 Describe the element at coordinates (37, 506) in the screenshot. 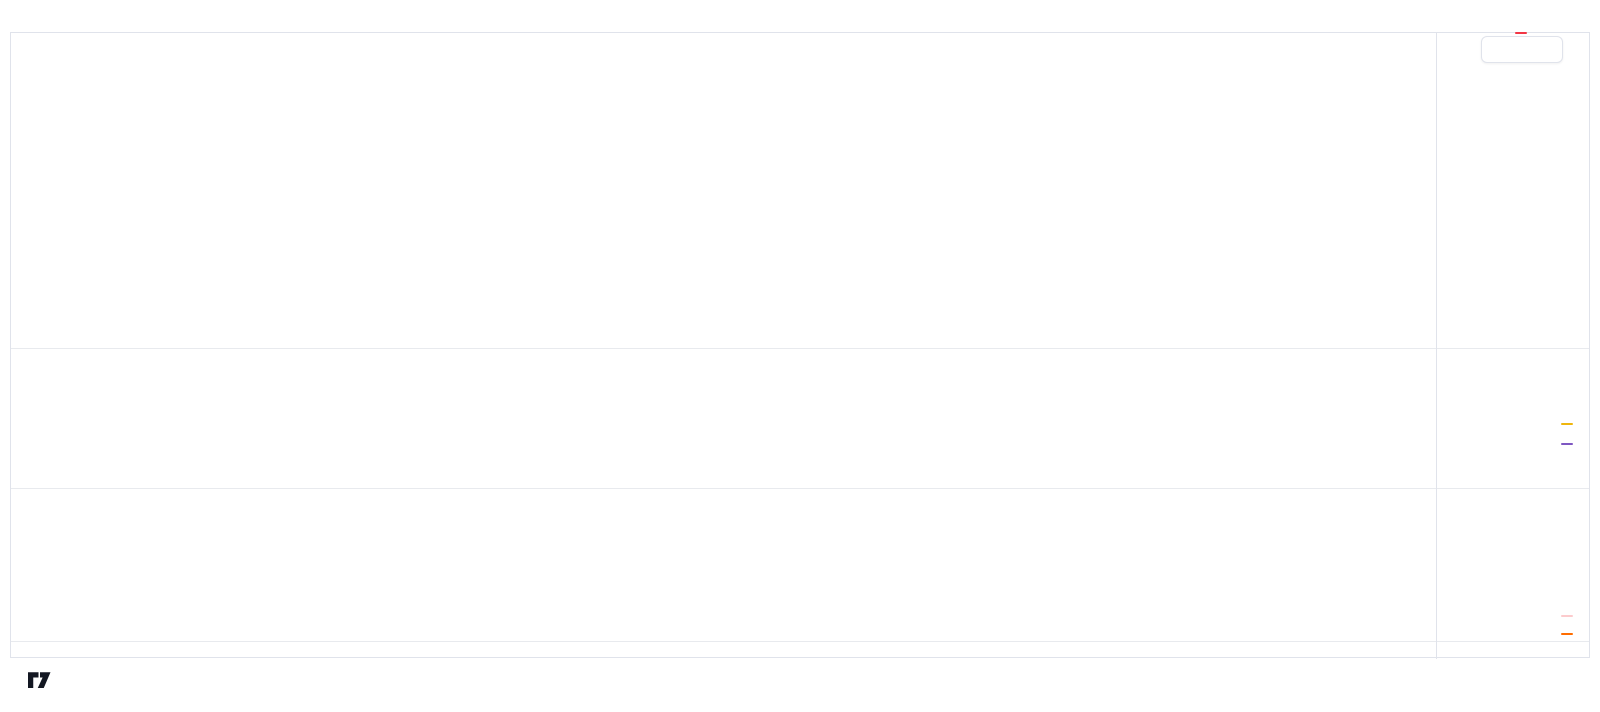

I see `macd-legend` at that location.